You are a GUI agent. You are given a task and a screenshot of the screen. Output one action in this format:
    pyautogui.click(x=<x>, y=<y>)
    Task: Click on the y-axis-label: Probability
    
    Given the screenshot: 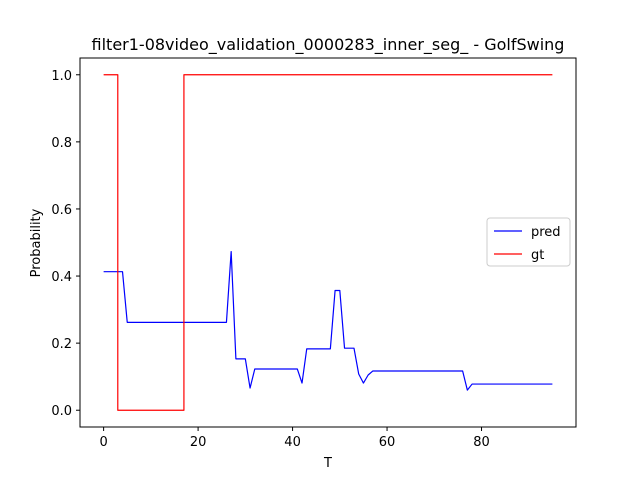 What is the action you would take?
    pyautogui.click(x=36, y=242)
    